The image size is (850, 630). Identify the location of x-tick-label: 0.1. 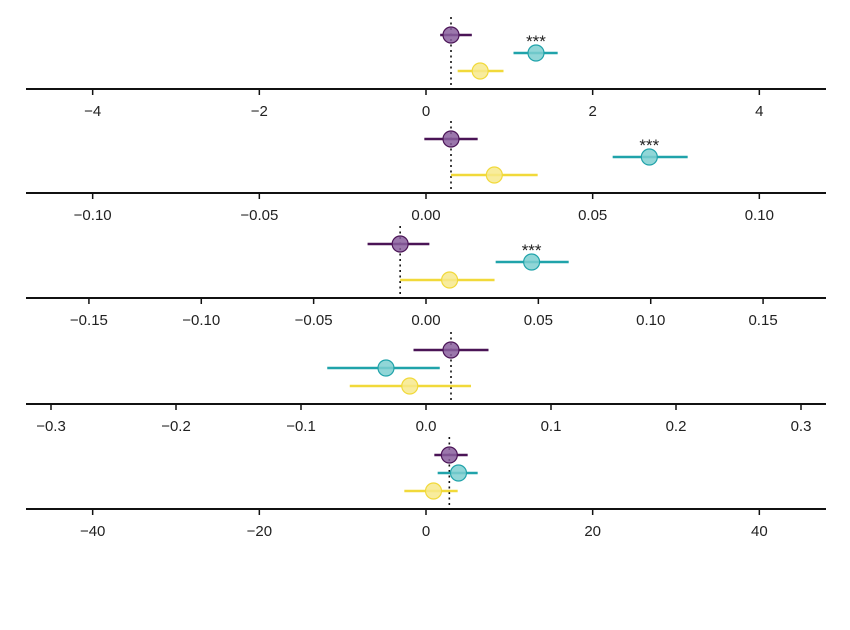
(551, 426).